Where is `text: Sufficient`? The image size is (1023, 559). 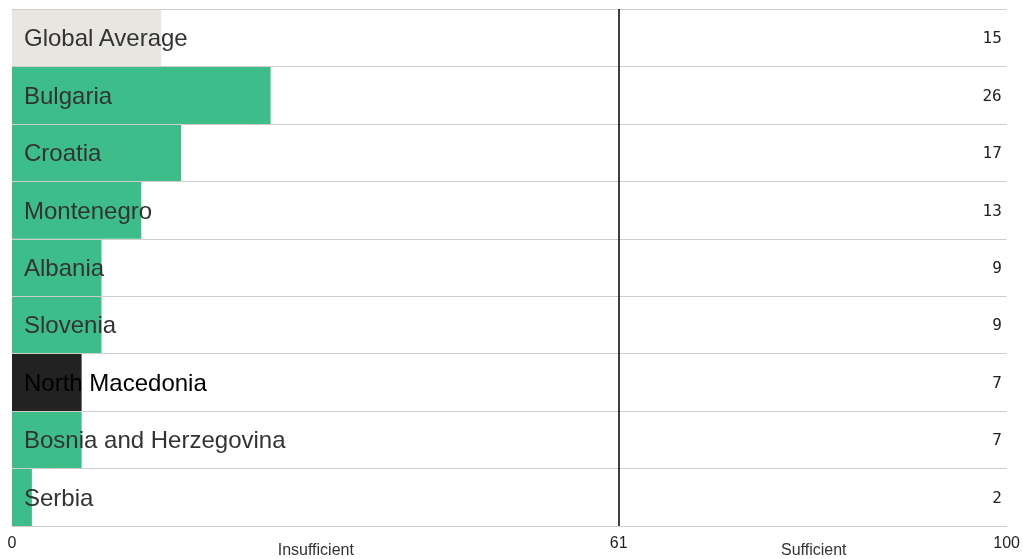 text: Sufficient is located at coordinates (814, 549).